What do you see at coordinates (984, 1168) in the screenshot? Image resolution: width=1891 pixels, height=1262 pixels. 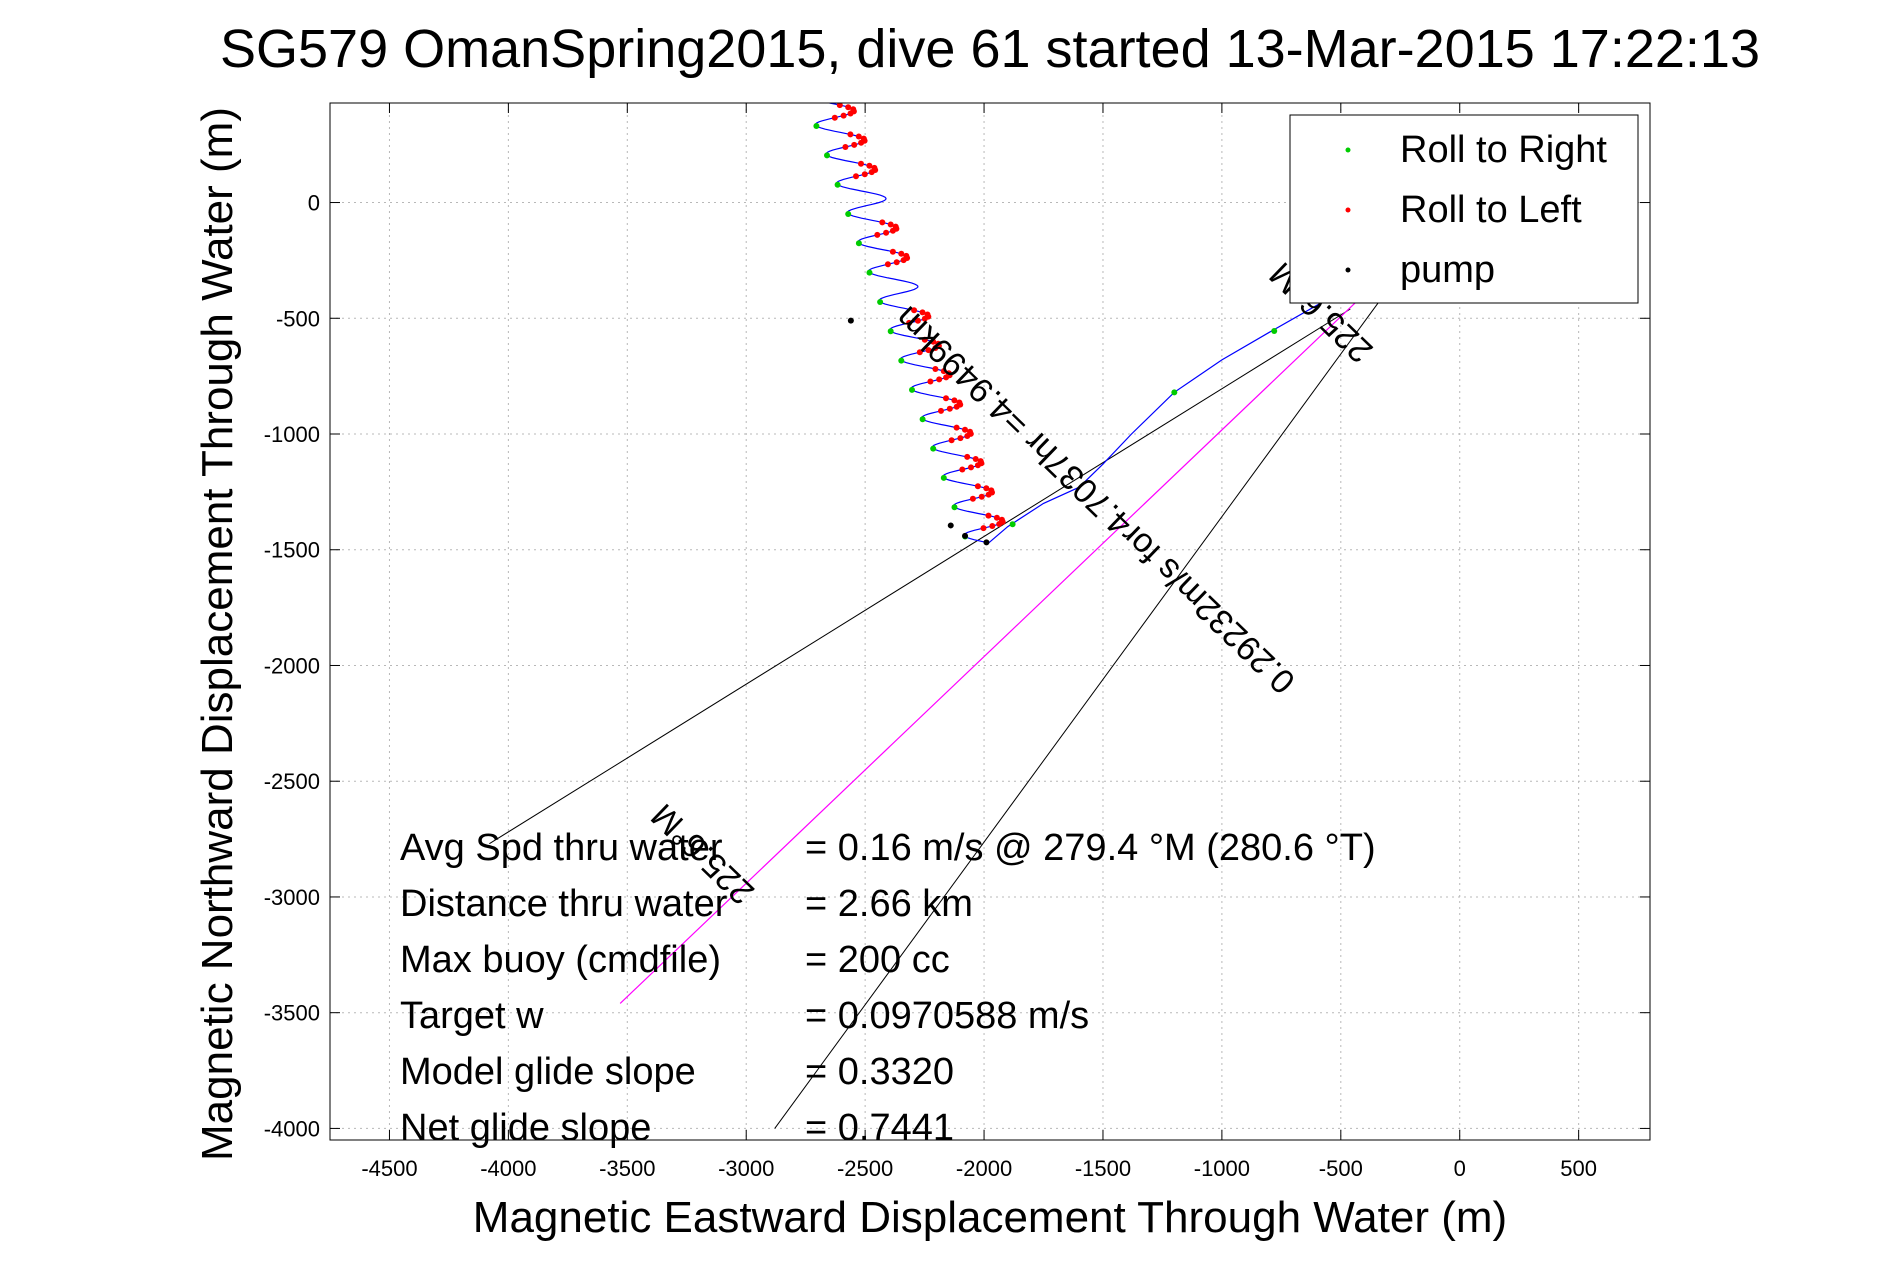 I see `x-tick-label: -2000` at bounding box center [984, 1168].